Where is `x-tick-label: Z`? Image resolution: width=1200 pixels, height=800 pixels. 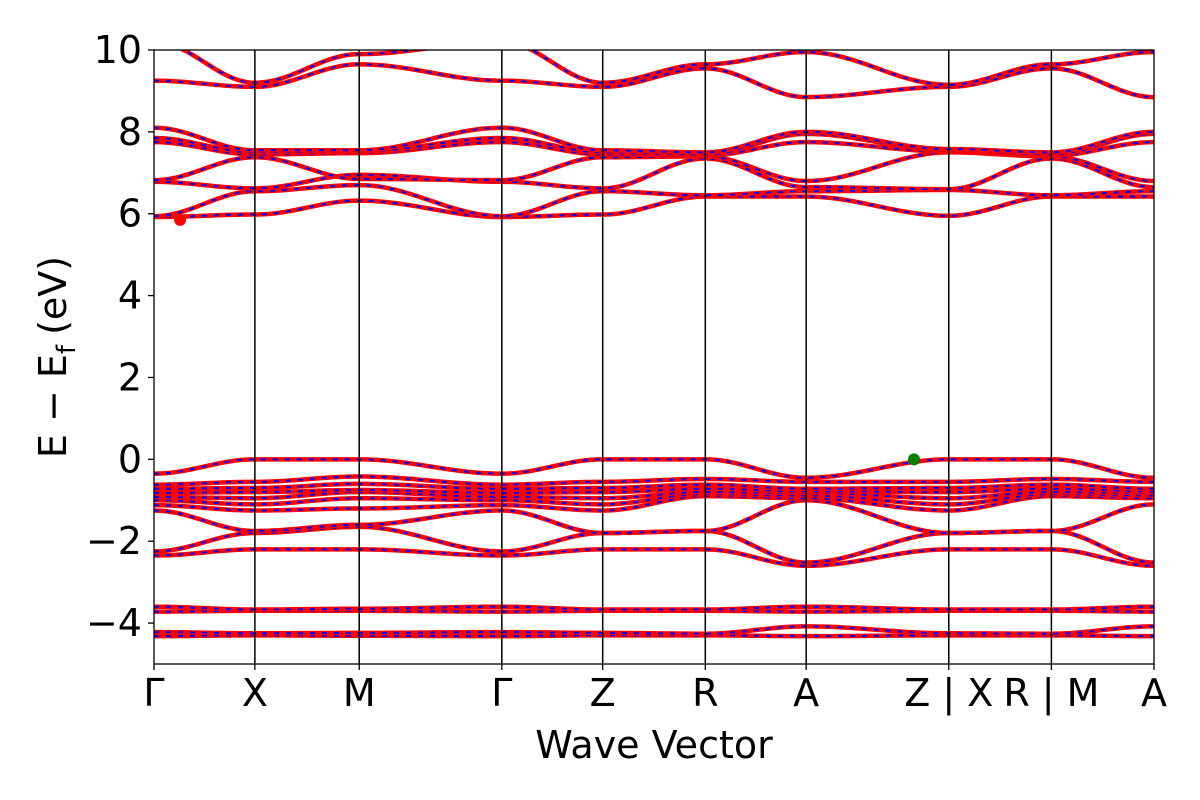
x-tick-label: Z is located at coordinates (603, 693).